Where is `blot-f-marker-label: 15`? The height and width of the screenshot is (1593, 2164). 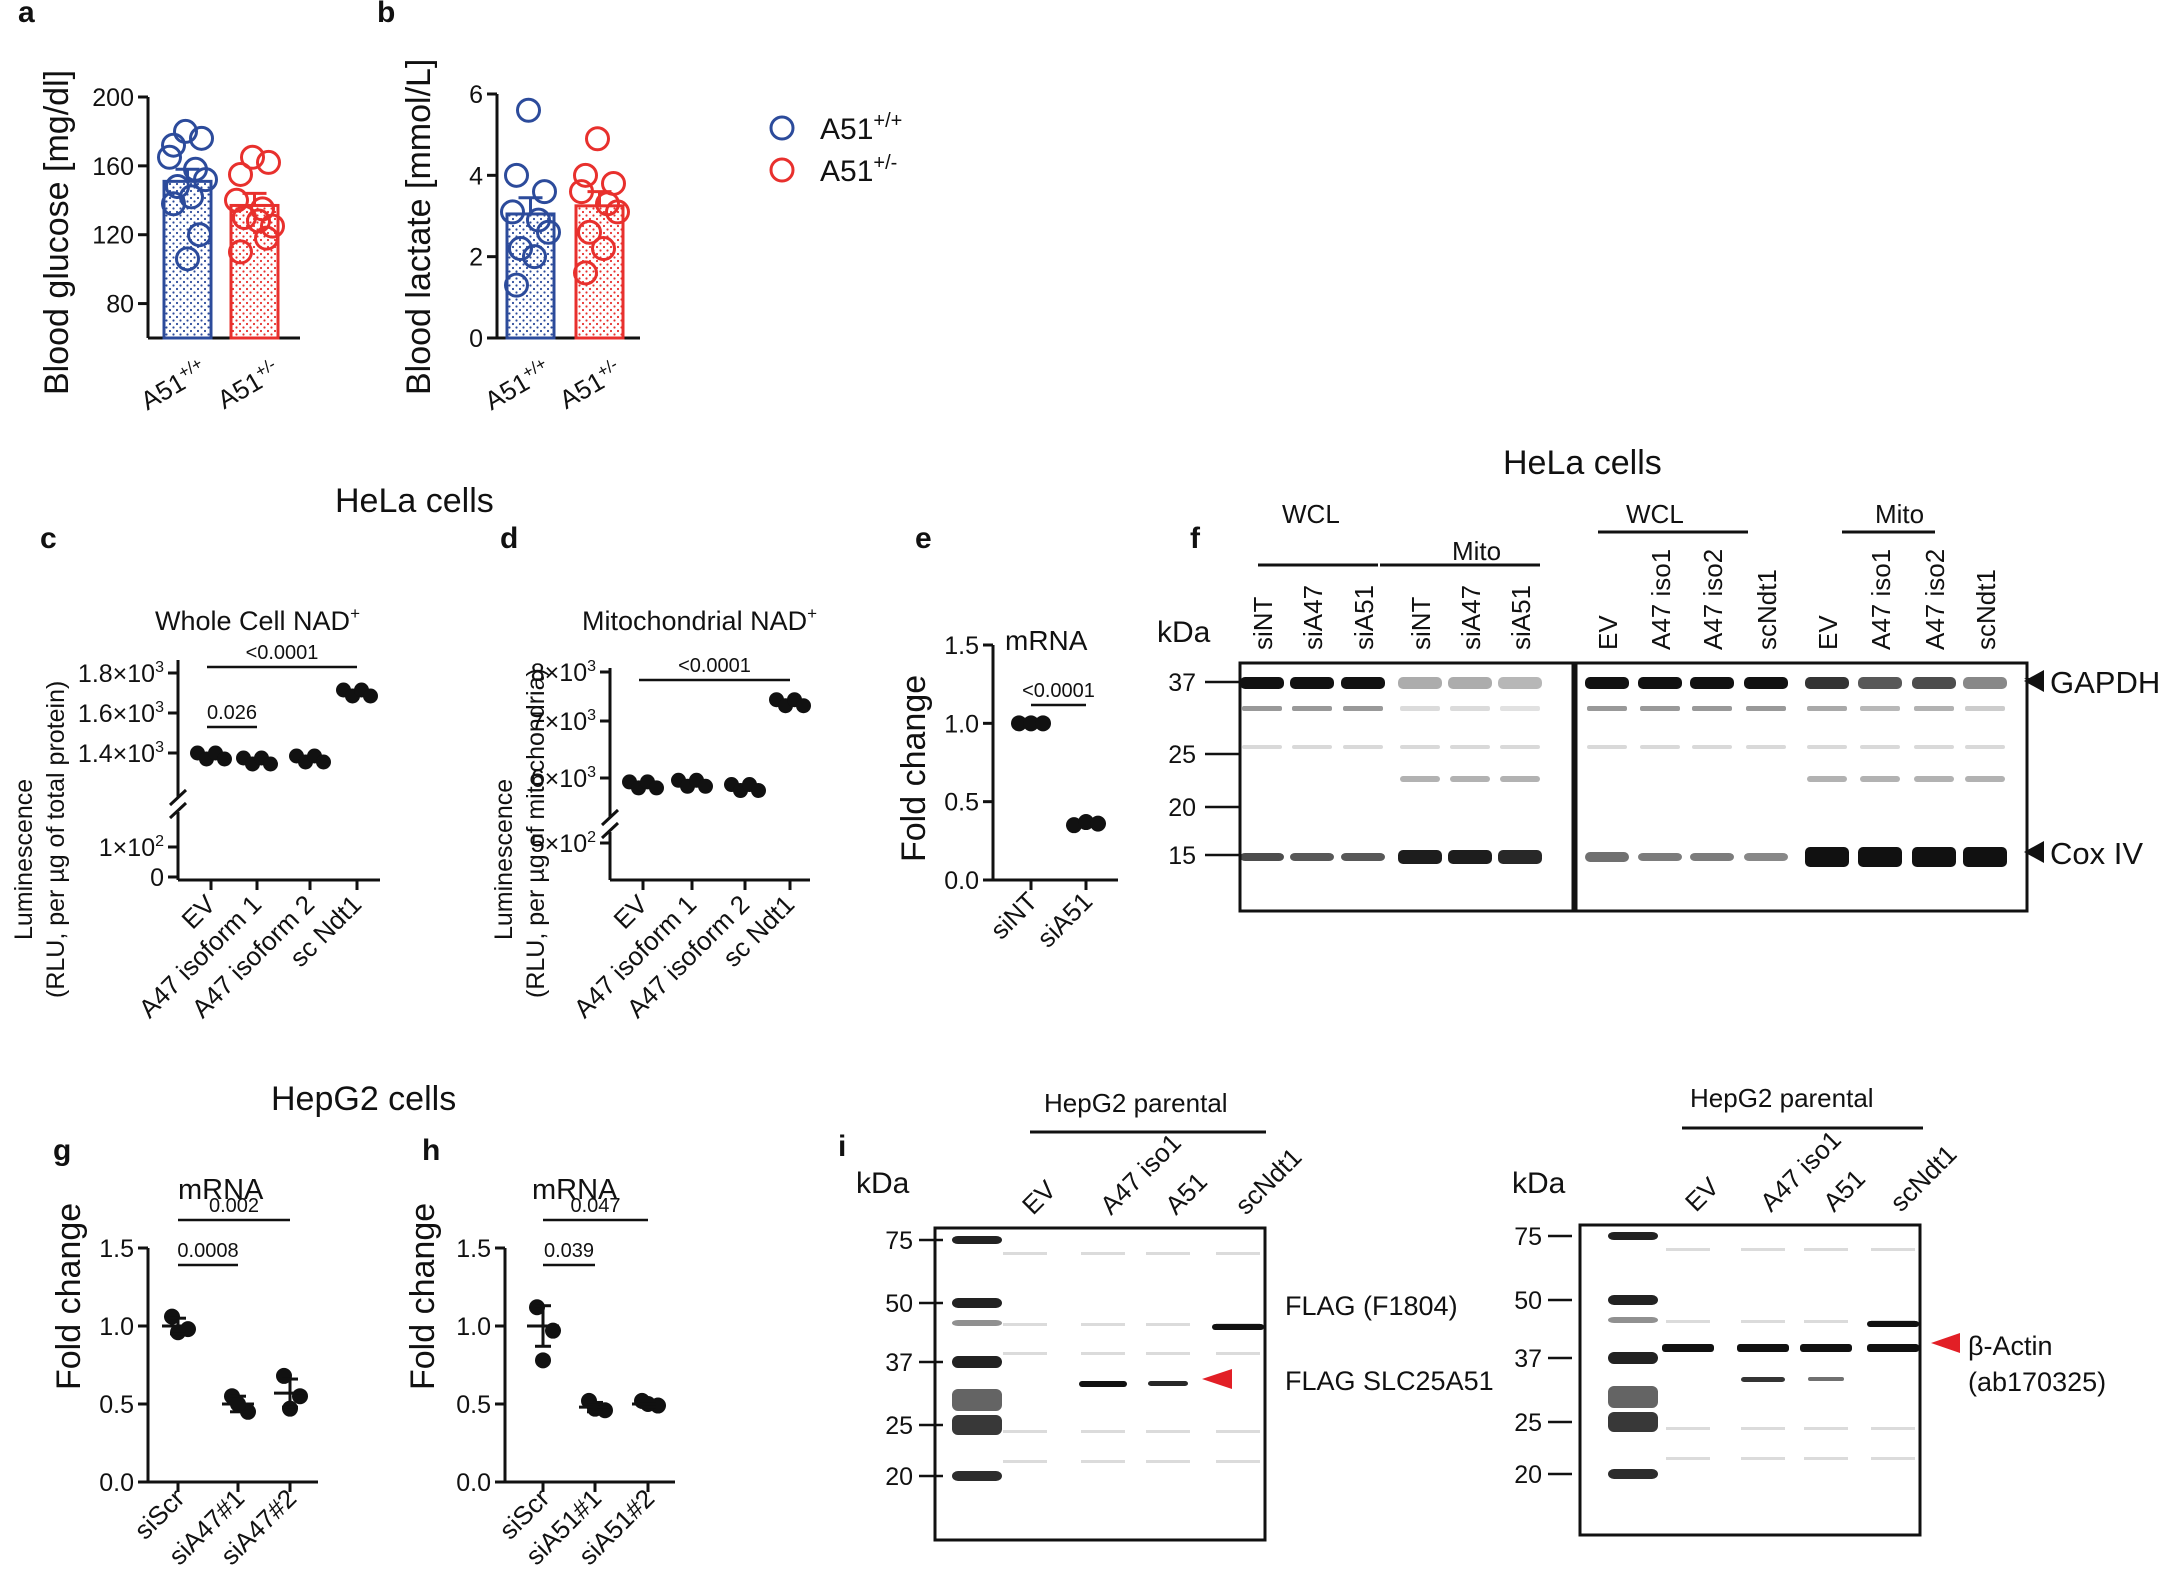 blot-f-marker-label: 15 is located at coordinates (1182, 856).